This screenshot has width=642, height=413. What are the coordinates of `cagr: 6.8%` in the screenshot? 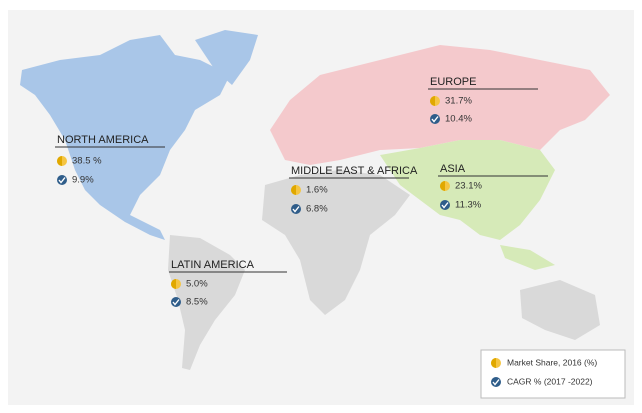 It's located at (317, 209).